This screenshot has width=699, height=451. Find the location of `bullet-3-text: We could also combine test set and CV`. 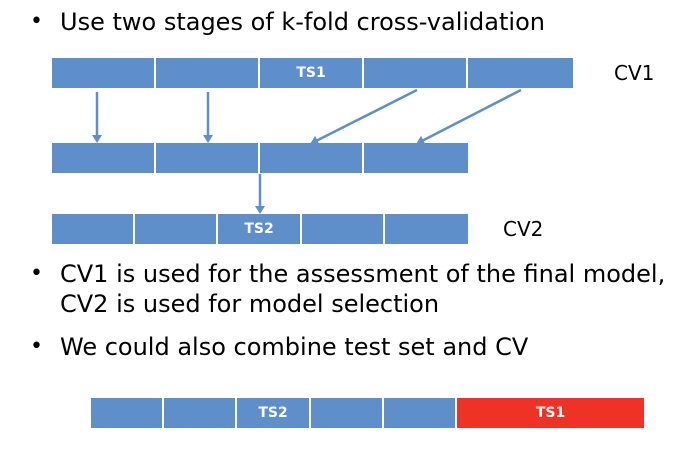

bullet-3-text: We could also combine test set and CV is located at coordinates (294, 347).